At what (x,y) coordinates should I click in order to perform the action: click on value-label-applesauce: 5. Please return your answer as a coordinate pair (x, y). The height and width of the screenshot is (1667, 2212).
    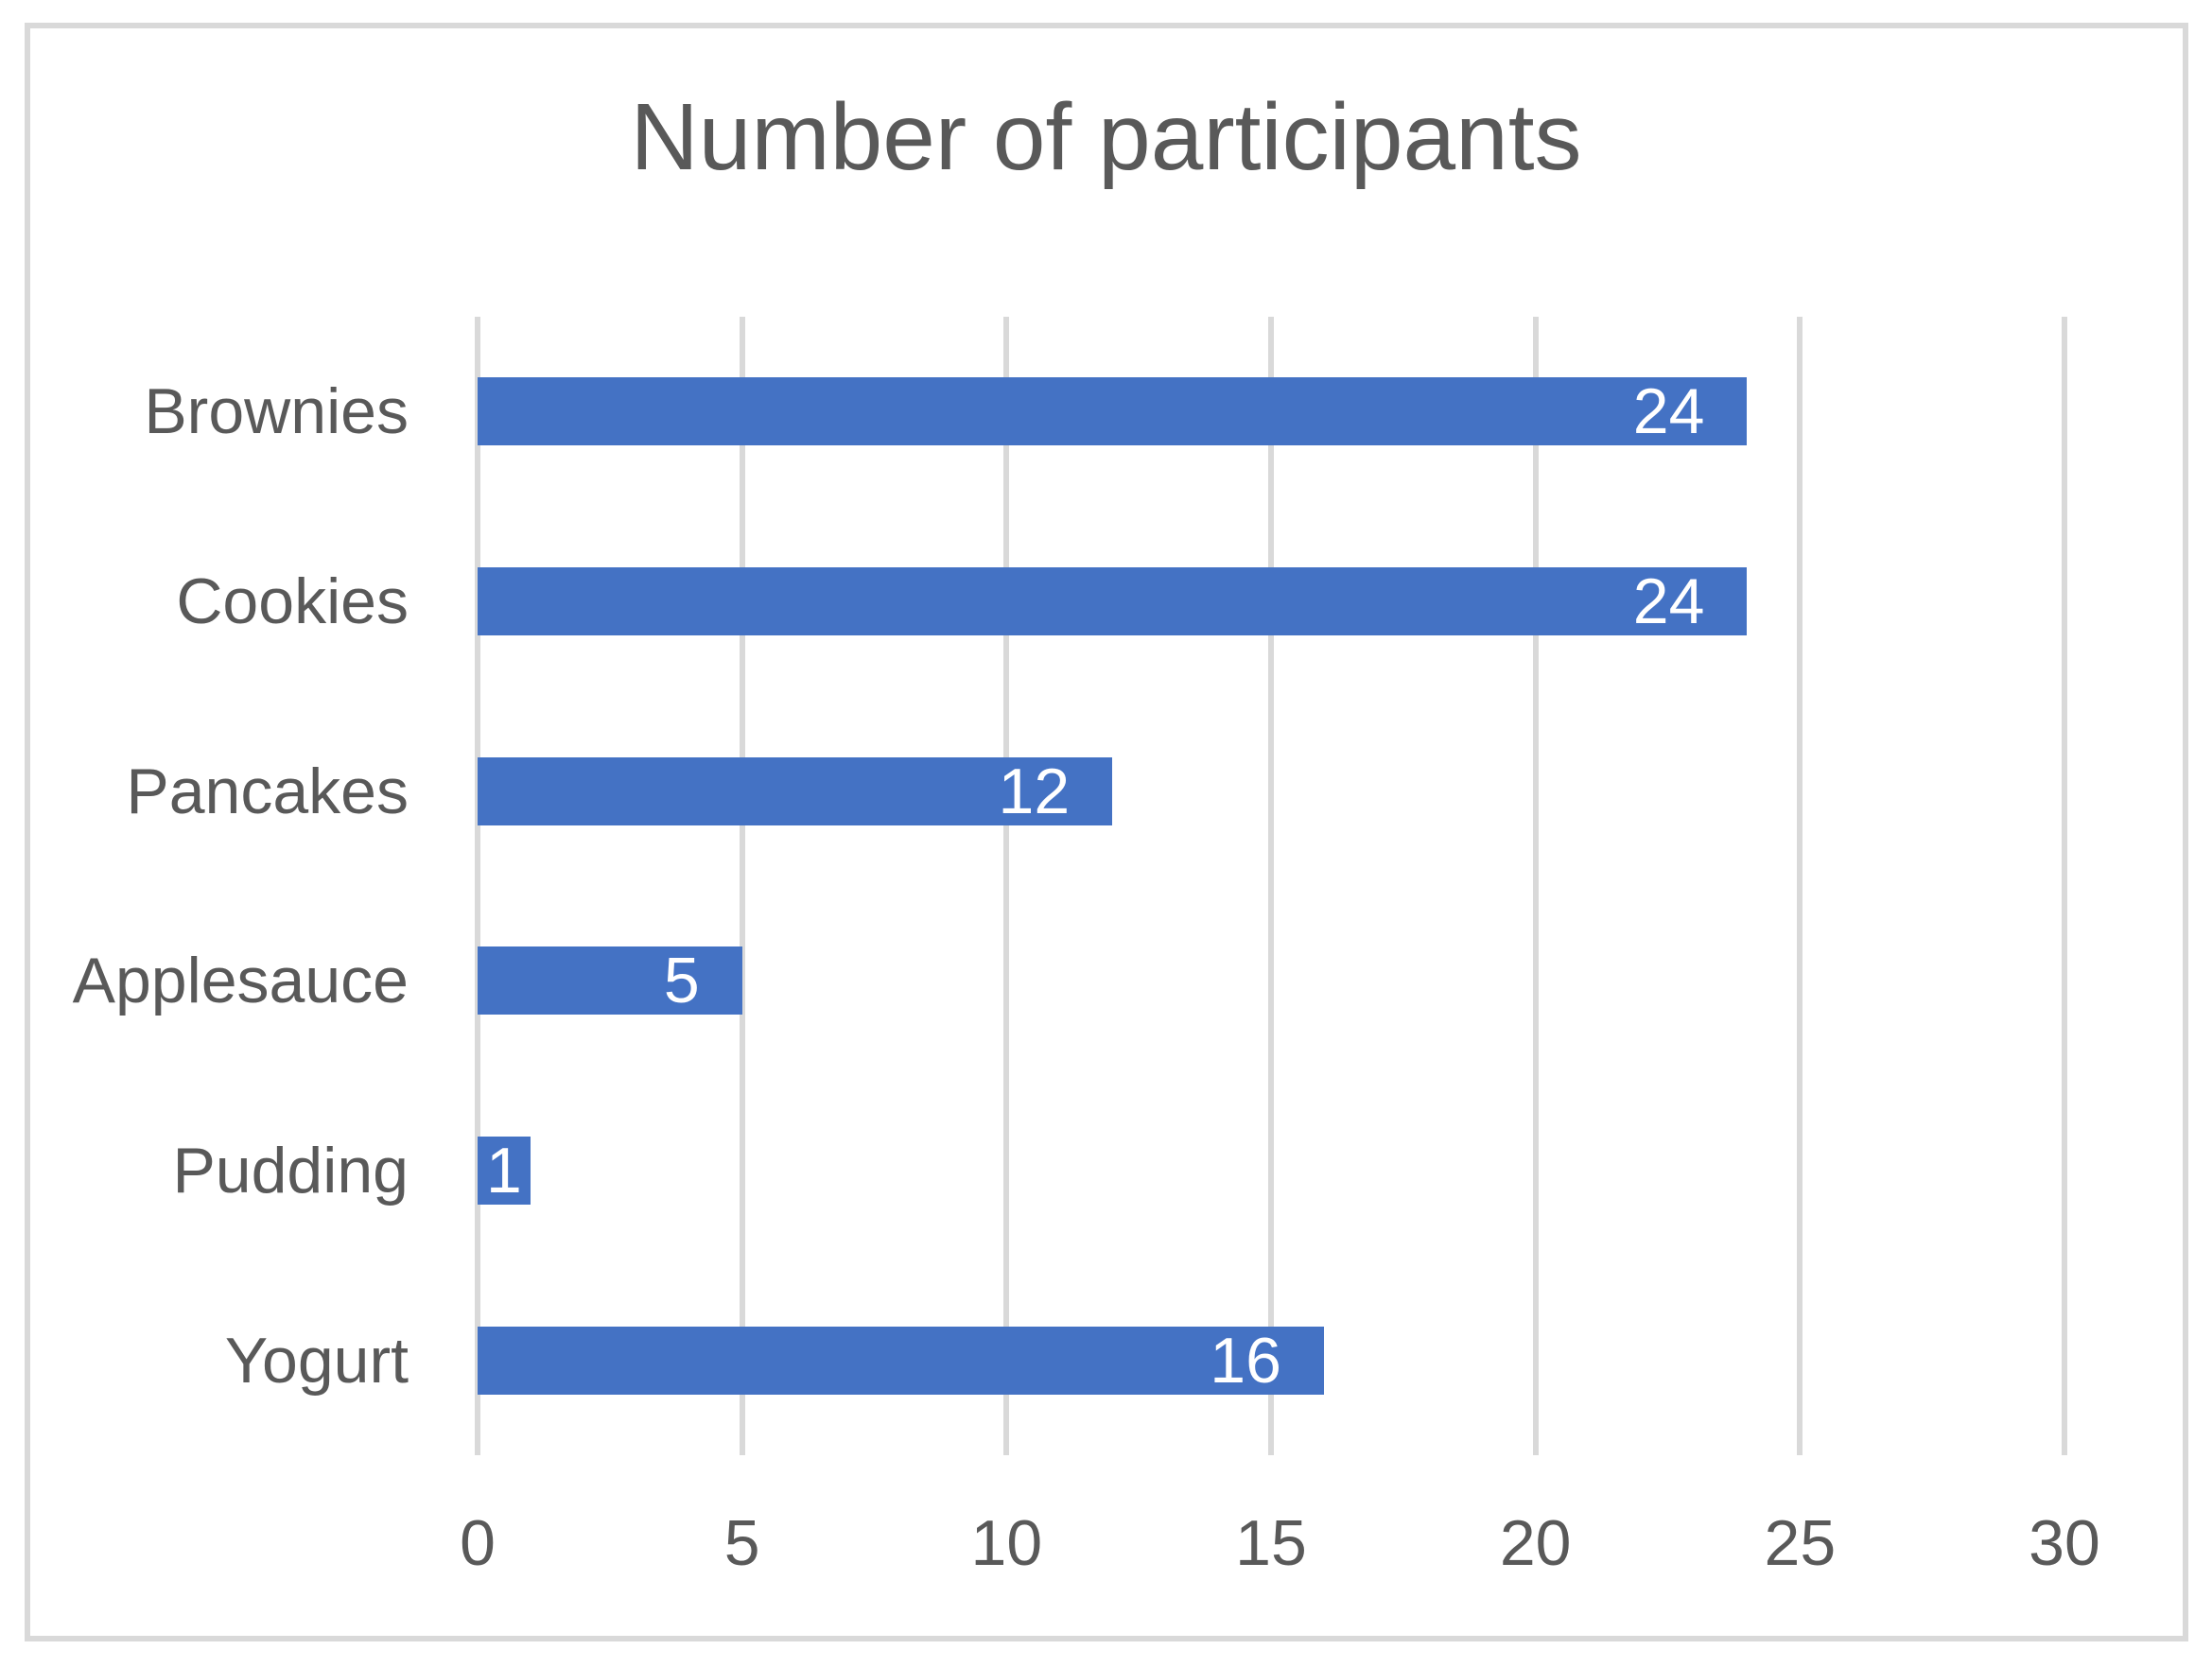
    Looking at the image, I should click on (681, 981).